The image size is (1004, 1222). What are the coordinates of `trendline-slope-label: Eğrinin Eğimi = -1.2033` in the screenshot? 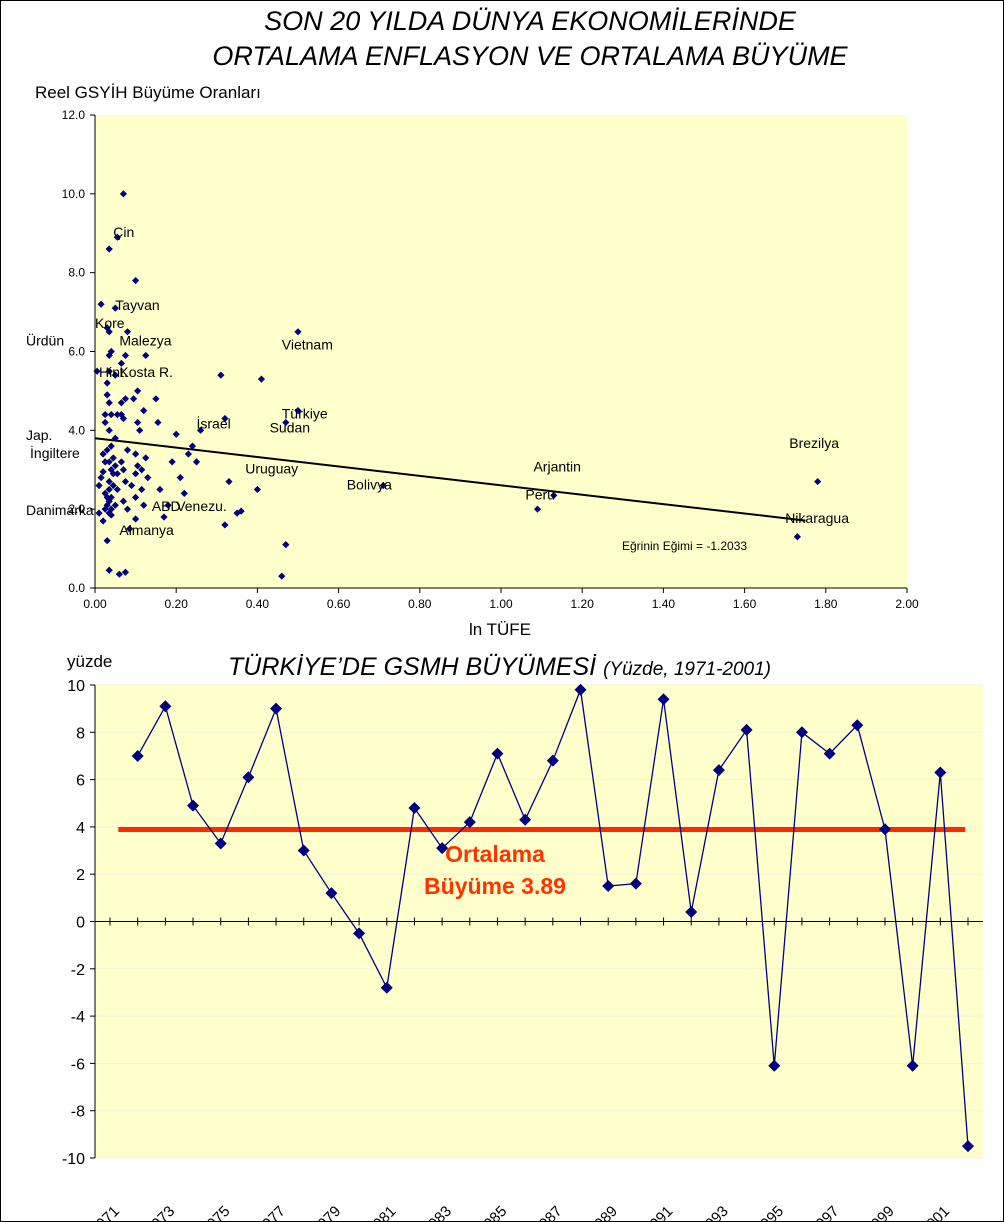 It's located at (684, 546).